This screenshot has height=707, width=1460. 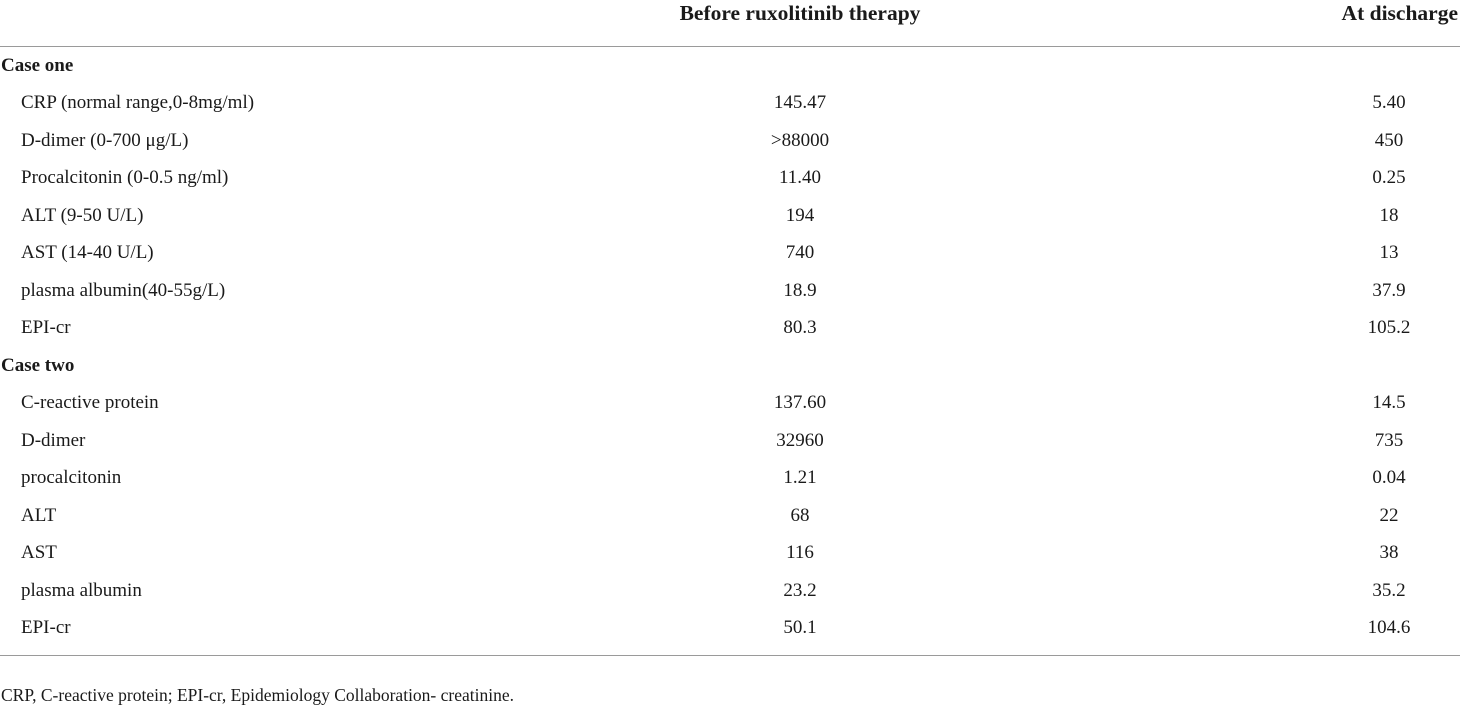 What do you see at coordinates (800, 290) in the screenshot?
I see `before-therapy-cell: 18.9` at bounding box center [800, 290].